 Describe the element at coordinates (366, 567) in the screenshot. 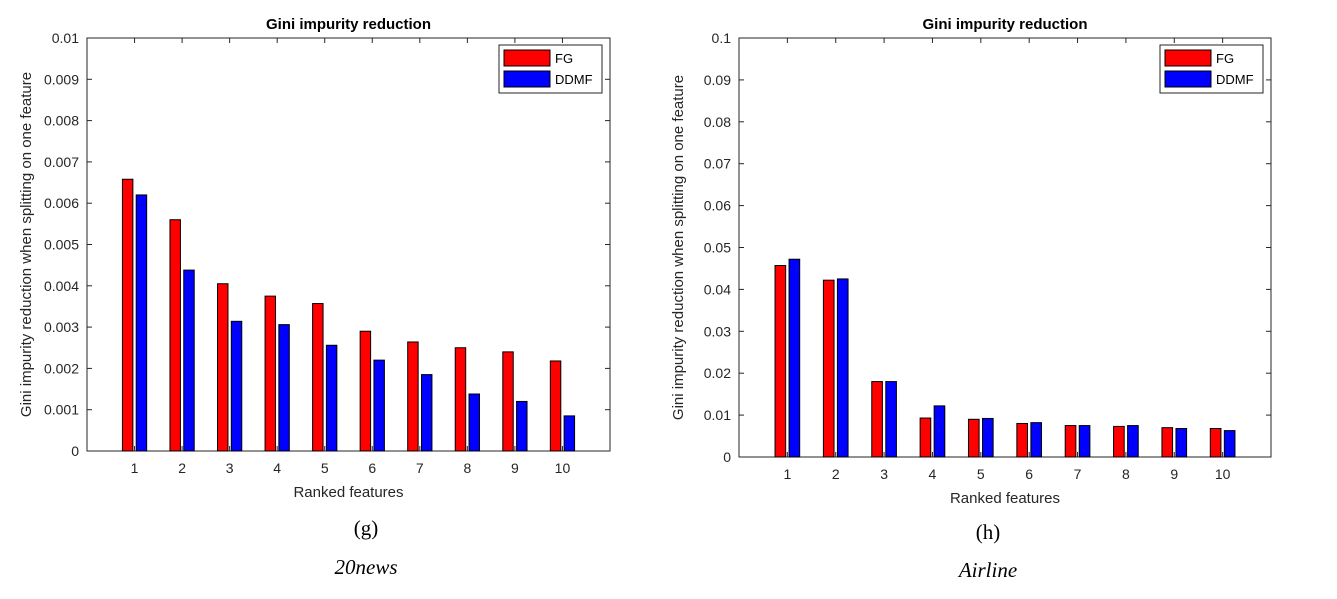

I see `caption-name-g: 20news` at that location.